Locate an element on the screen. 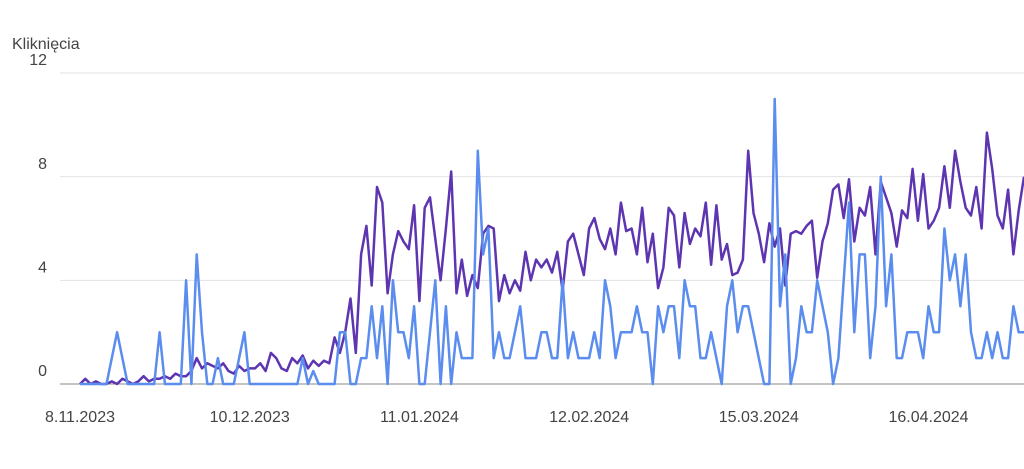 This screenshot has height=469, width=1024. x-tick-label: 16.04.2024 is located at coordinates (929, 417).